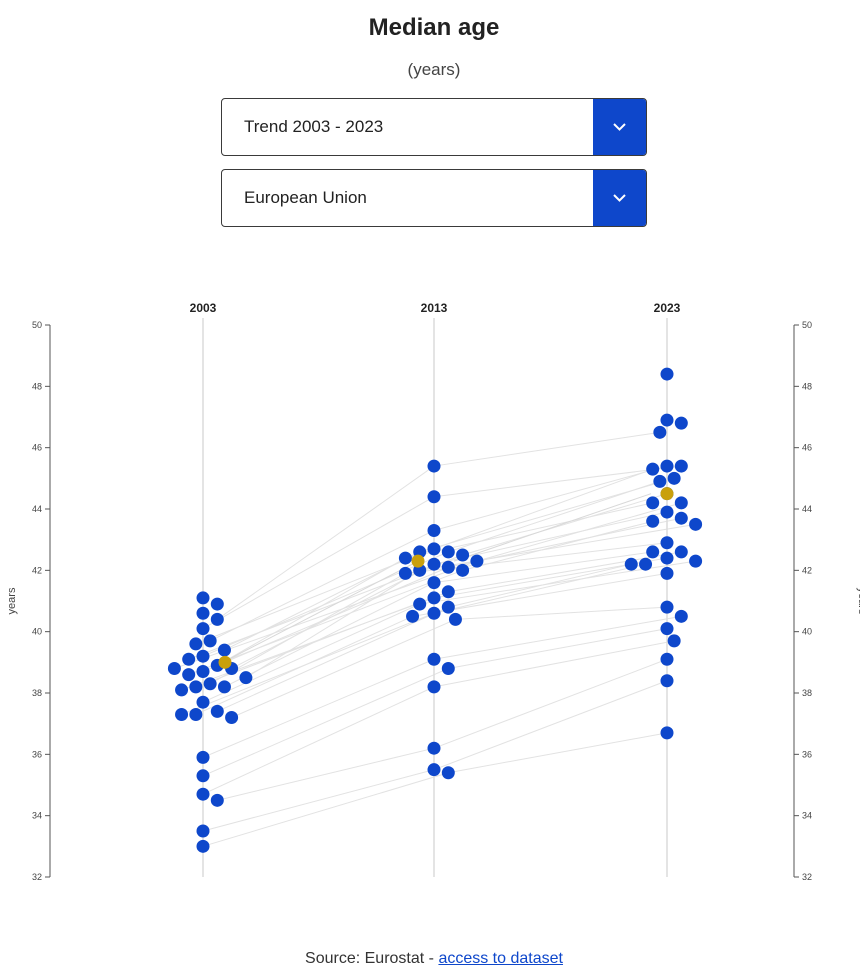  I want to click on y-tick-label-left: 46, so click(37, 448).